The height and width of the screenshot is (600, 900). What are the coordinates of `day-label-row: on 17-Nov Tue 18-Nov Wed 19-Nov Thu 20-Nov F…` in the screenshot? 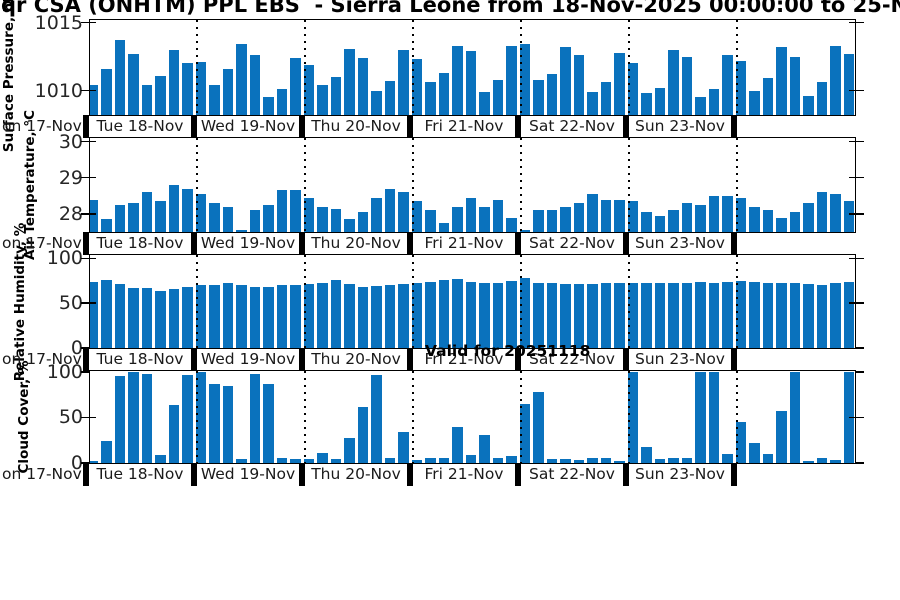 It's located at (450, 126).